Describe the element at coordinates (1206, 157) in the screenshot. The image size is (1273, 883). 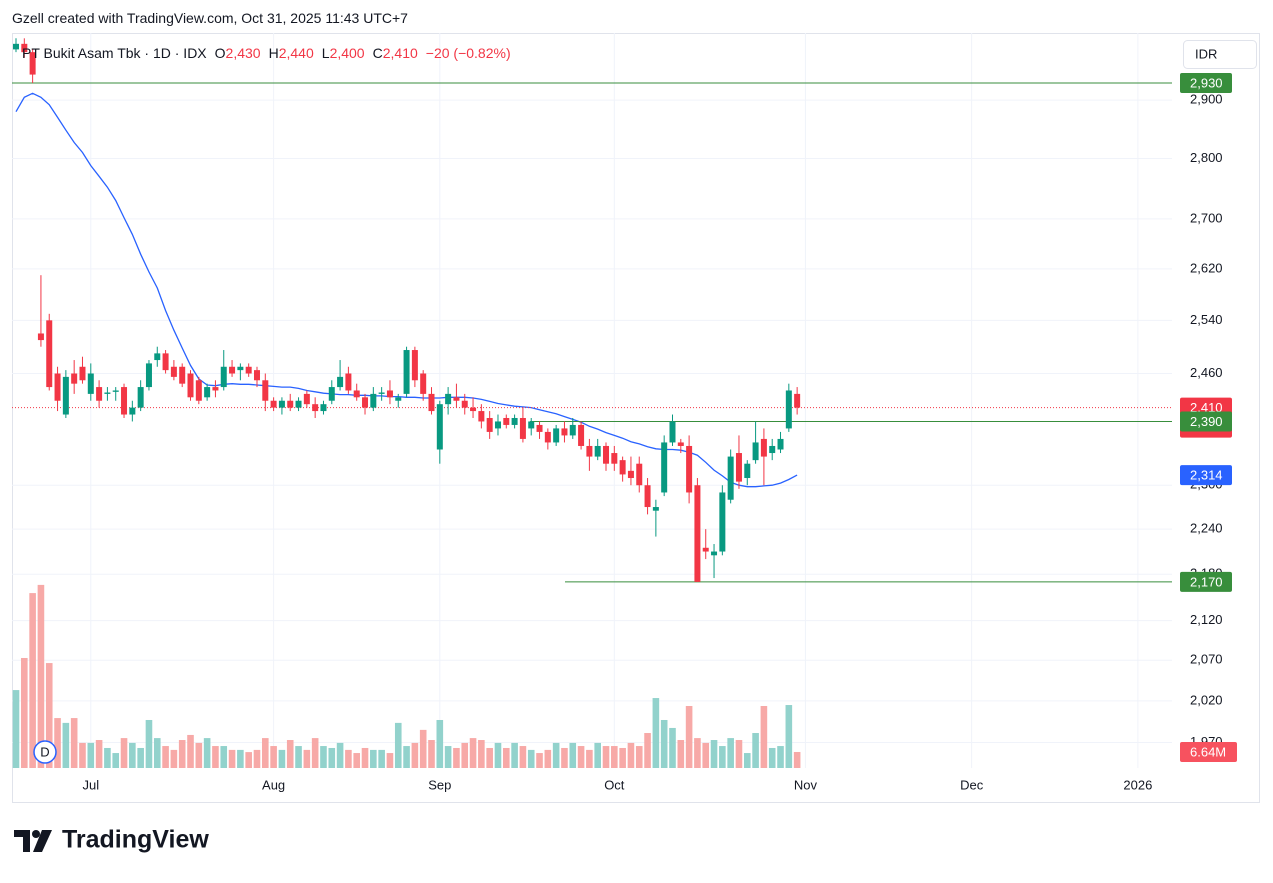
I see `y-tick-label: 2,800` at that location.